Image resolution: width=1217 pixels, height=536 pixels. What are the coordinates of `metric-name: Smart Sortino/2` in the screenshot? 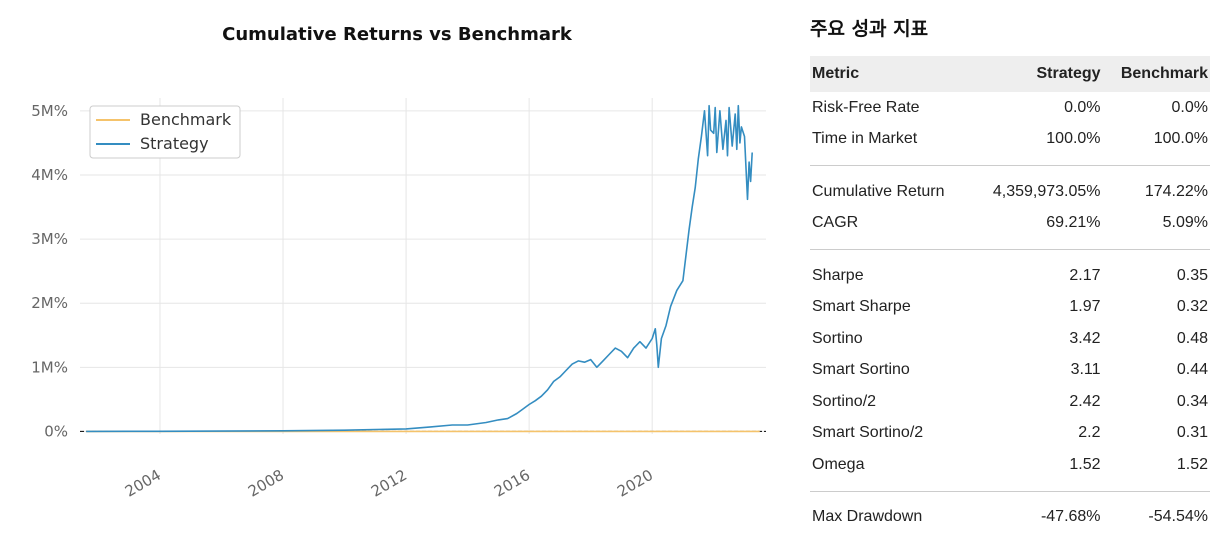 It's located at (868, 433).